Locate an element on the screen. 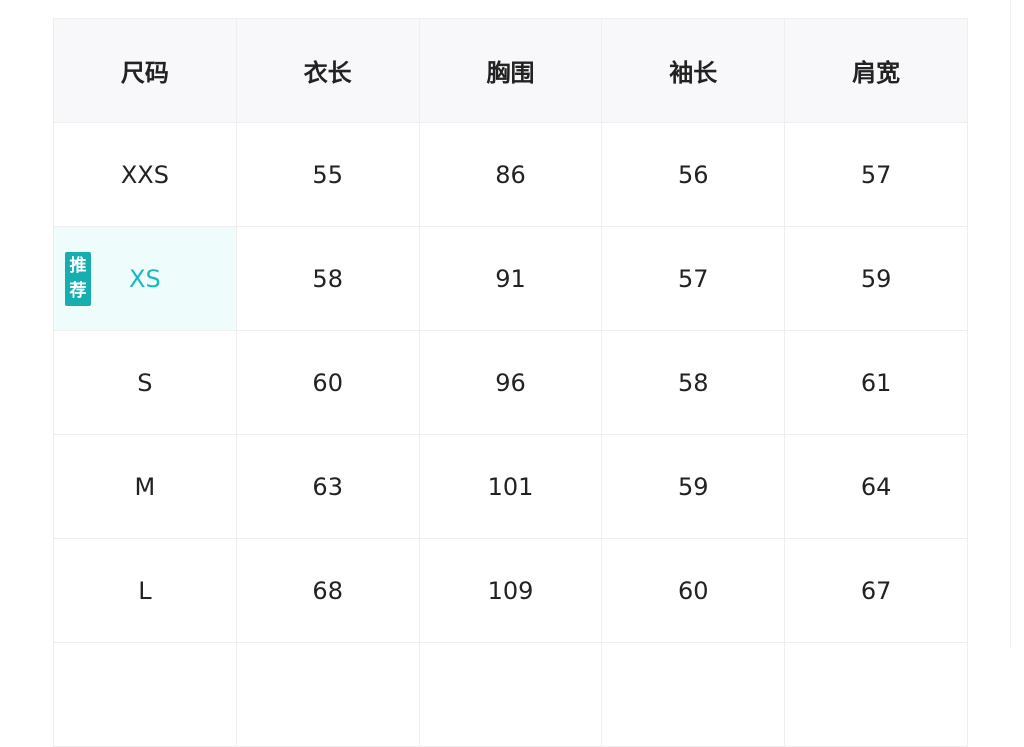 This screenshot has width=1024, height=747. value-cell: 68 is located at coordinates (327, 590).